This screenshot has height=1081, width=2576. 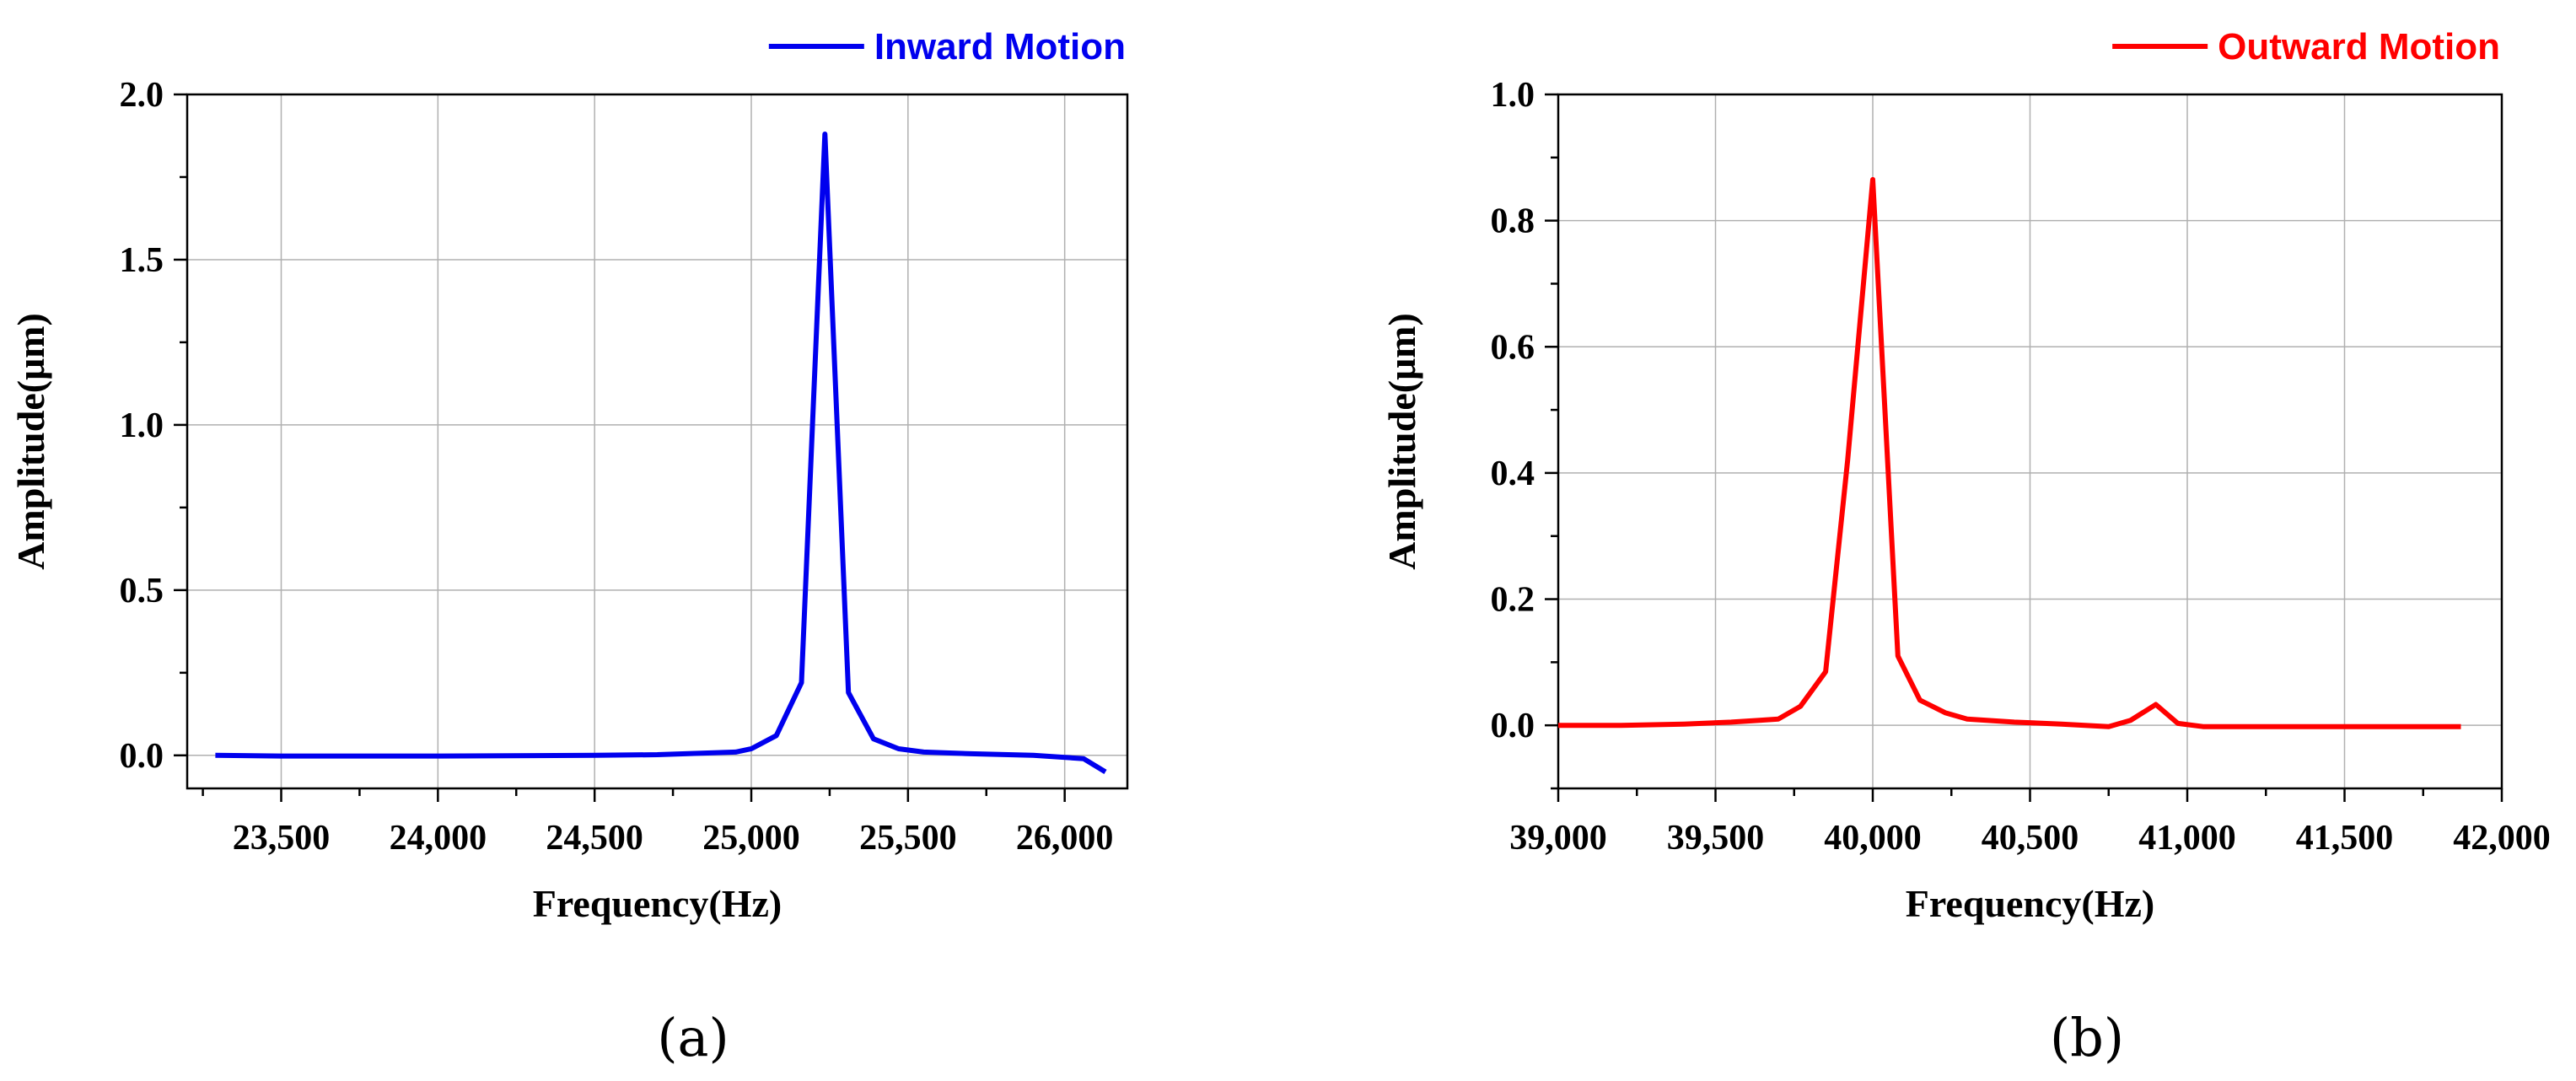 I want to click on y-tick-label: 0.8, so click(x=1513, y=222).